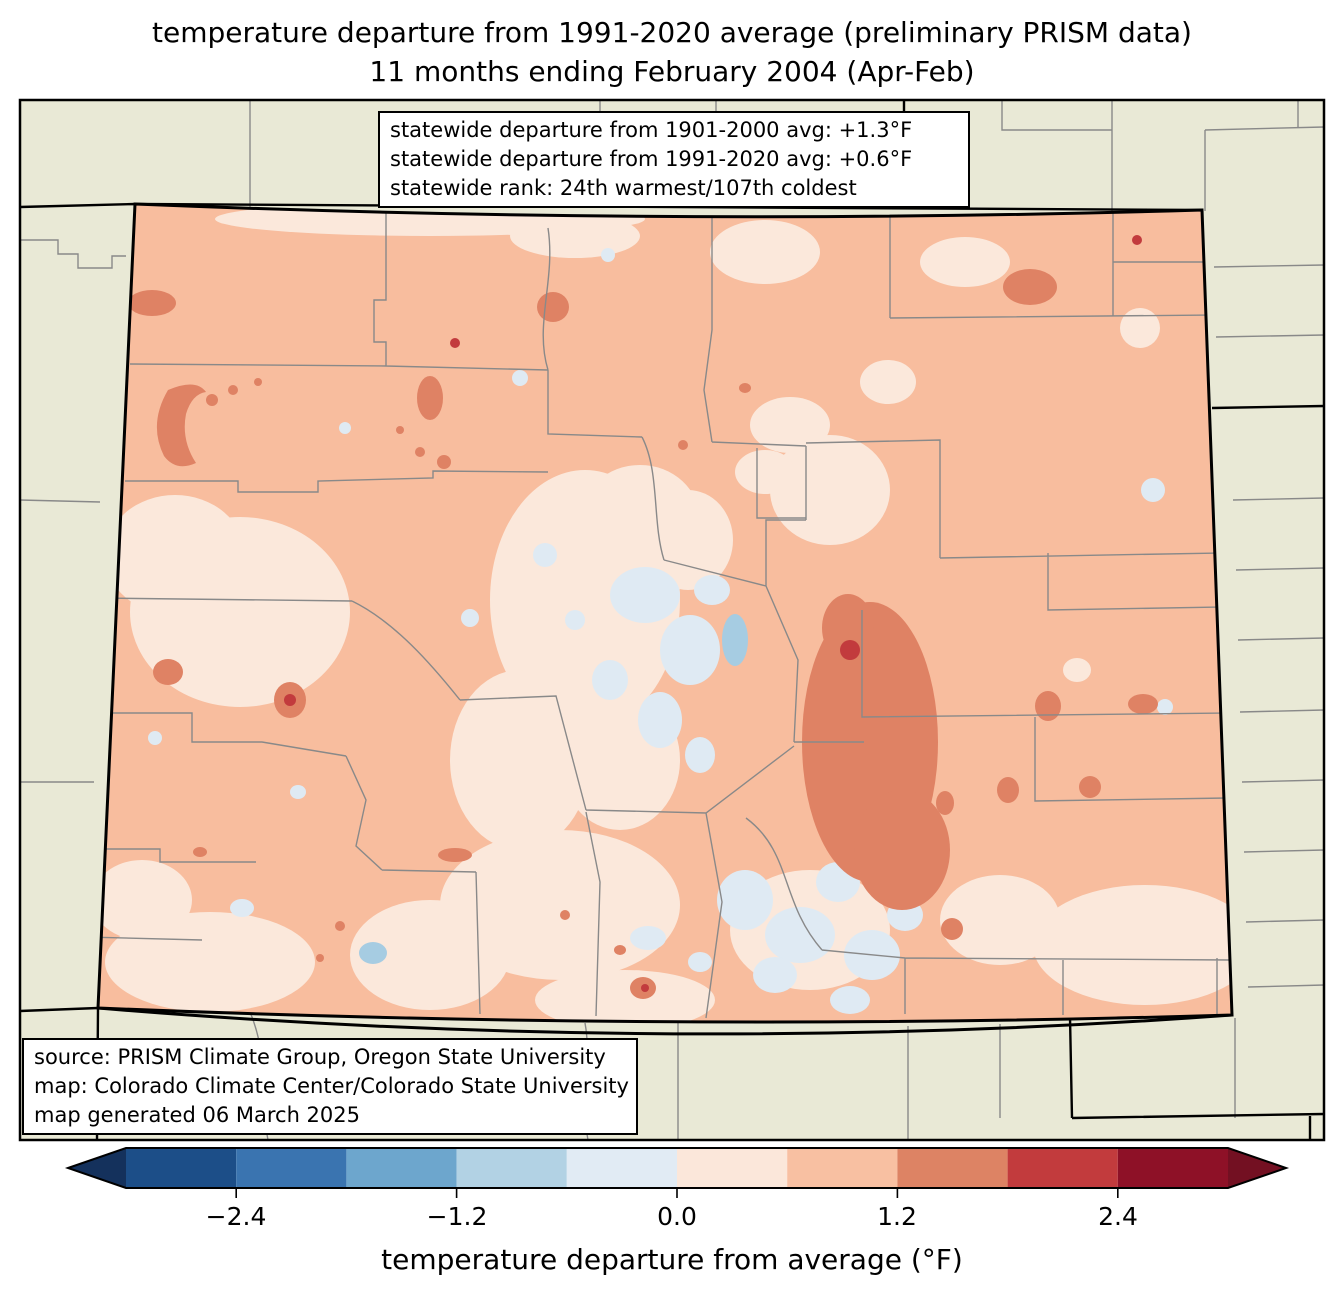 The width and height of the screenshot is (1344, 1299). What do you see at coordinates (97, 1168) in the screenshot?
I see `colorbar-left-arrow` at bounding box center [97, 1168].